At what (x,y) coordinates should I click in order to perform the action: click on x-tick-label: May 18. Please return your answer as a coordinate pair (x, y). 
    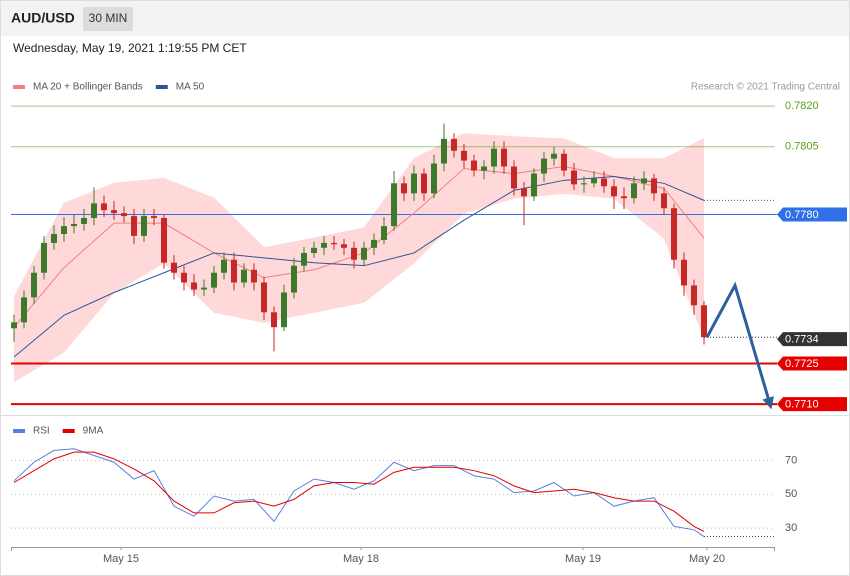
    Looking at the image, I should click on (361, 559).